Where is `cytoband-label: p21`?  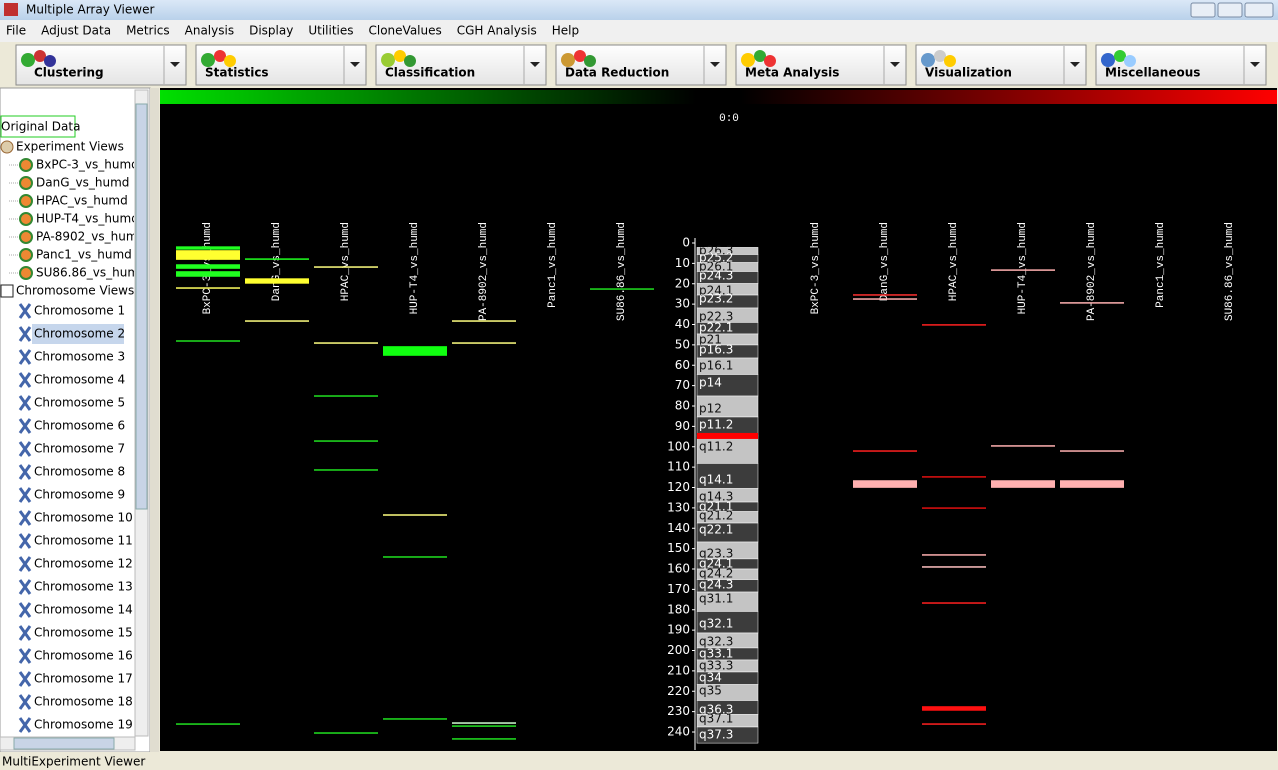
cytoband-label: p21 is located at coordinates (710, 339).